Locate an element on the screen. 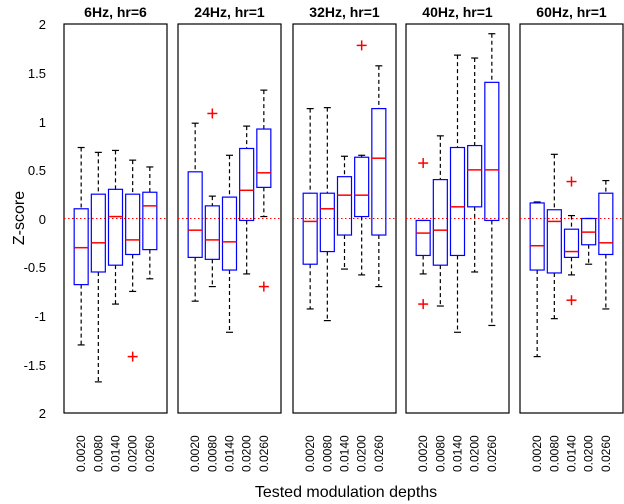 The image size is (624, 504). y-tick-label: -1 is located at coordinates (40, 316).